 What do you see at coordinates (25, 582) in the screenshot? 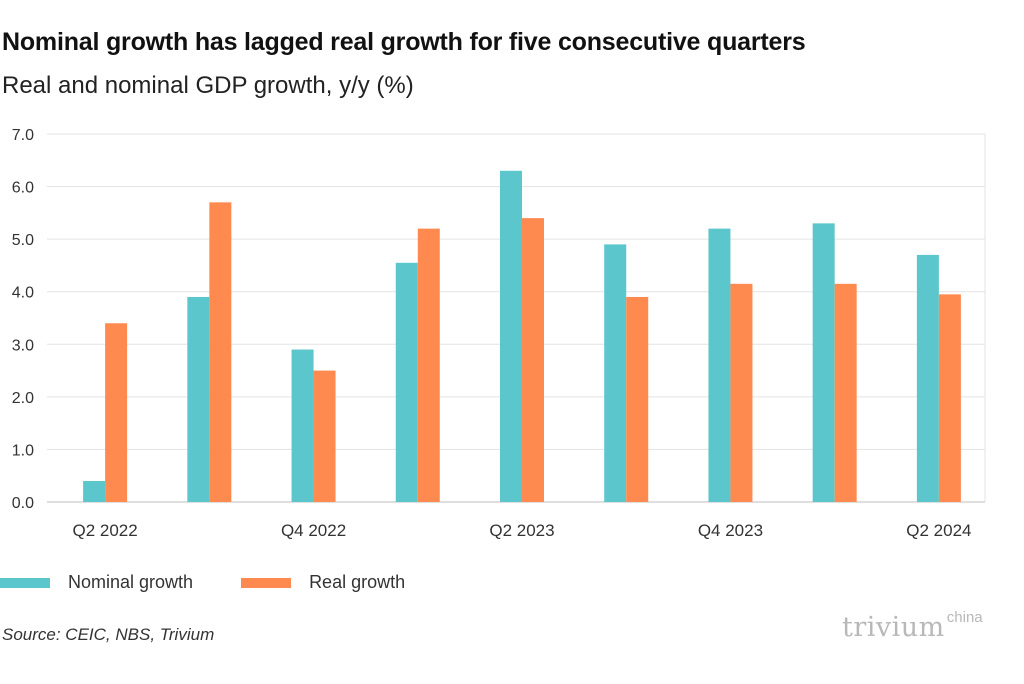
I see `legend-swatch-nominal` at bounding box center [25, 582].